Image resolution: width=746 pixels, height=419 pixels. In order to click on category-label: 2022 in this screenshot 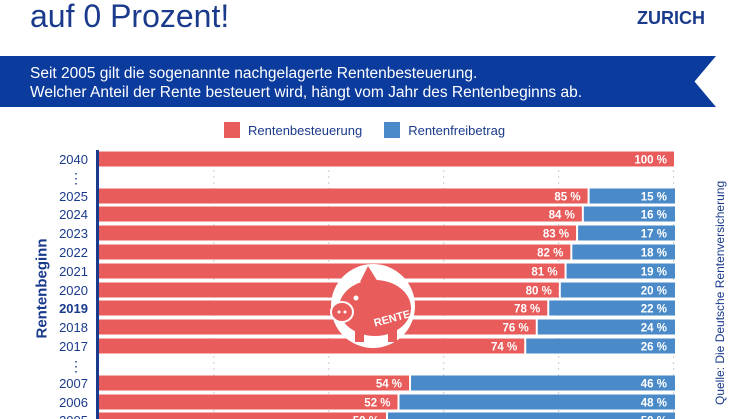, I will do `click(73, 252)`.